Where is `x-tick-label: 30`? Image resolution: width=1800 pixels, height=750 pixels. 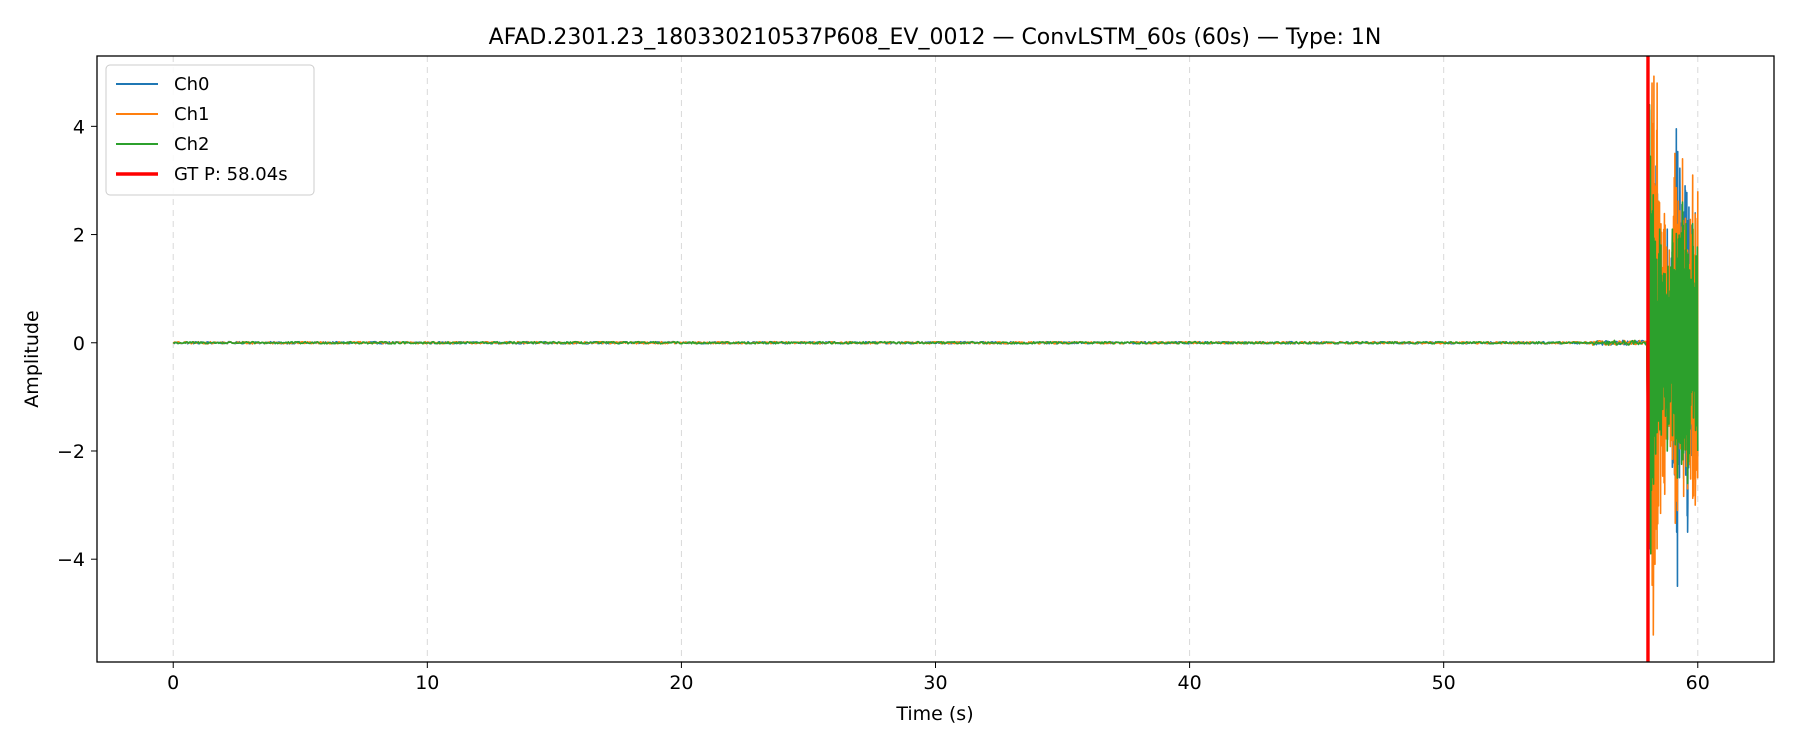 x-tick-label: 30 is located at coordinates (935, 683).